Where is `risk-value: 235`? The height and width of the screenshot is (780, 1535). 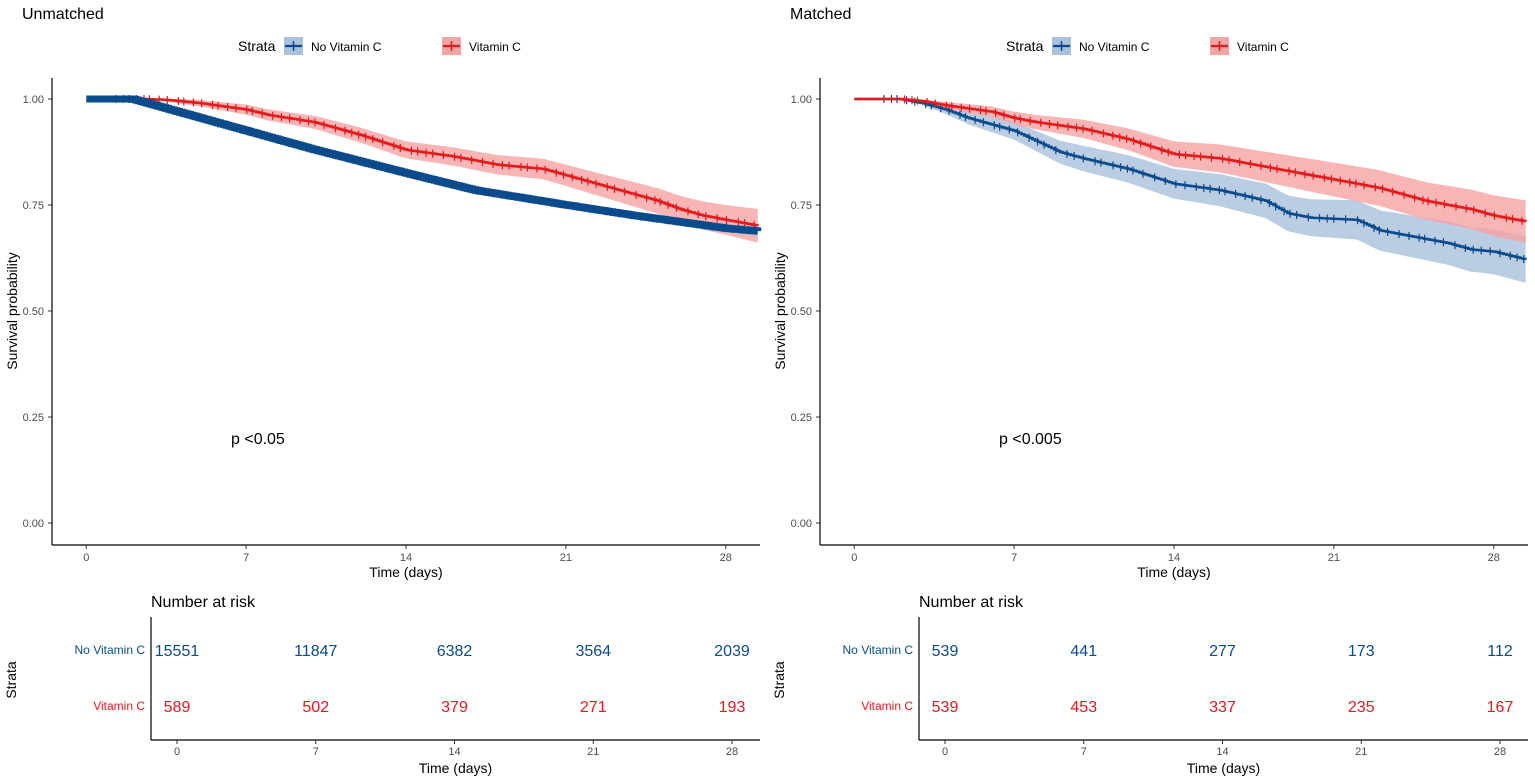 risk-value: 235 is located at coordinates (1361, 707).